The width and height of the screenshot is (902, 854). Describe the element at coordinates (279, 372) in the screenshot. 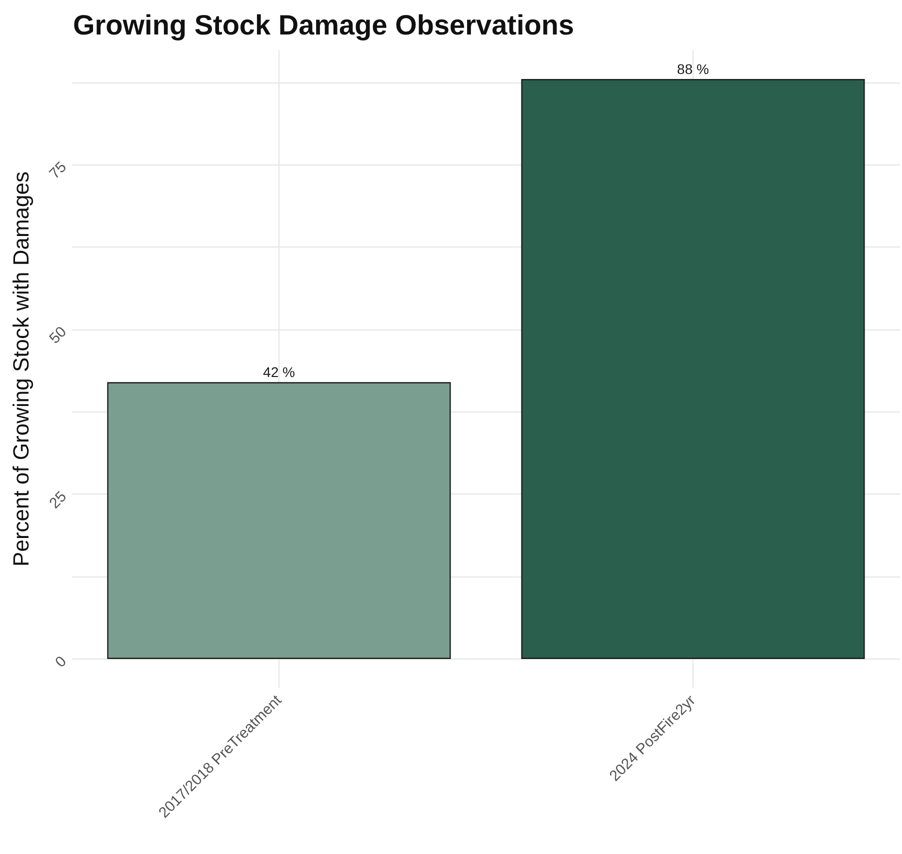

I see `data-label: 42 %` at that location.